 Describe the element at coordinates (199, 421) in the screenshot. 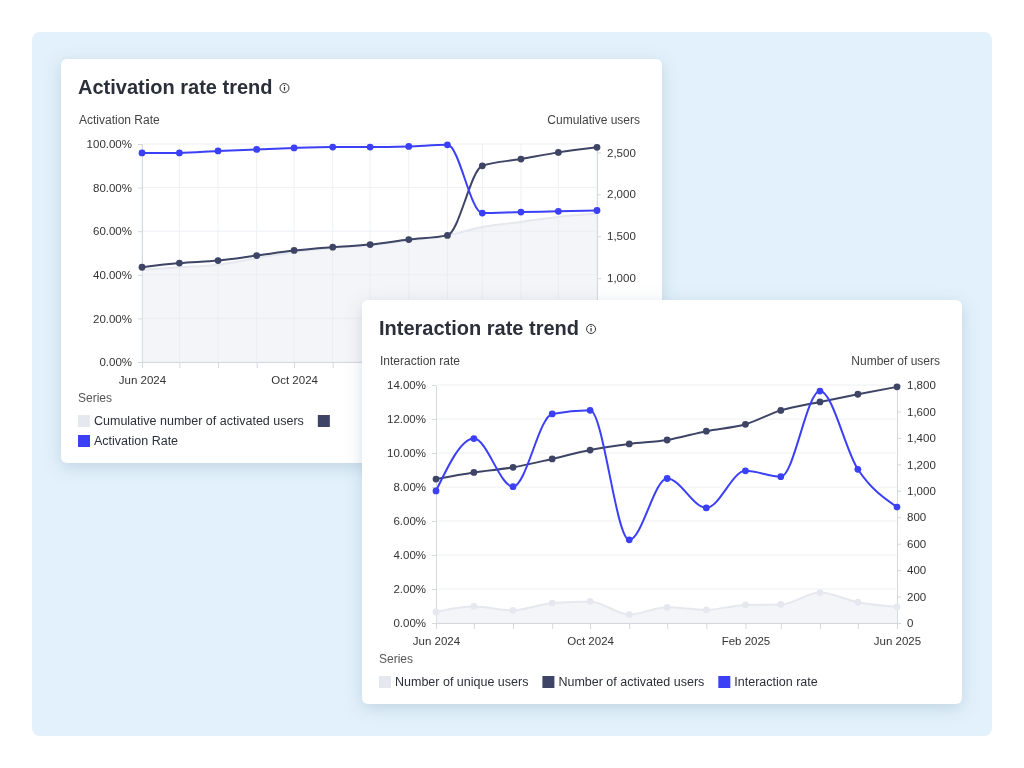

I see `legend-label: Cumulative number of activated users` at that location.